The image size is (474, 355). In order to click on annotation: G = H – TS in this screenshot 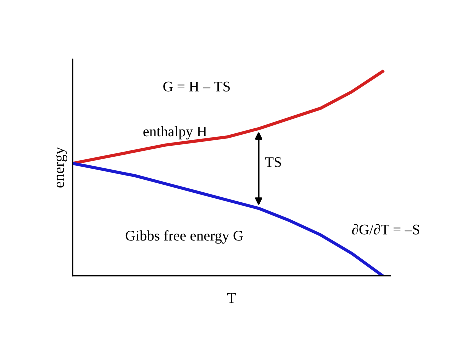, I will do `click(197, 87)`.